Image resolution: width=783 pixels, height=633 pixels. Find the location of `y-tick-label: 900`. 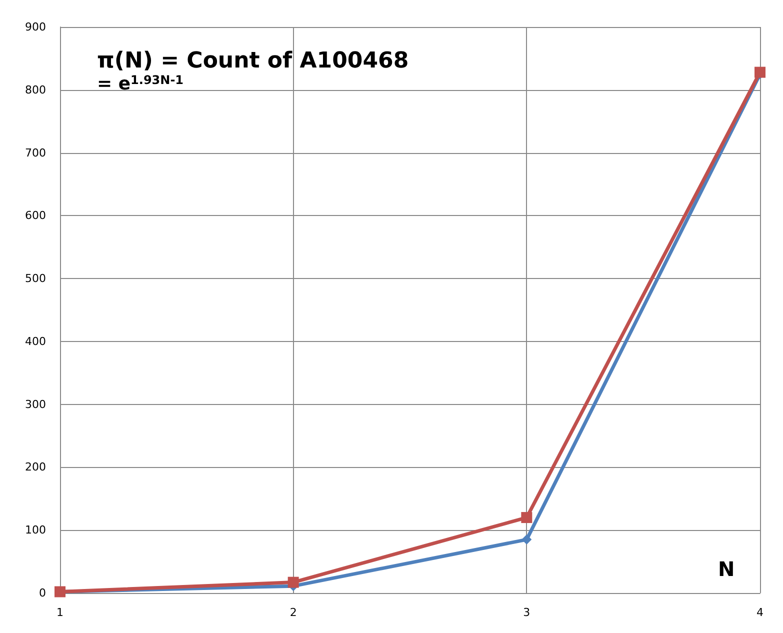

y-tick-label: 900 is located at coordinates (35, 27).